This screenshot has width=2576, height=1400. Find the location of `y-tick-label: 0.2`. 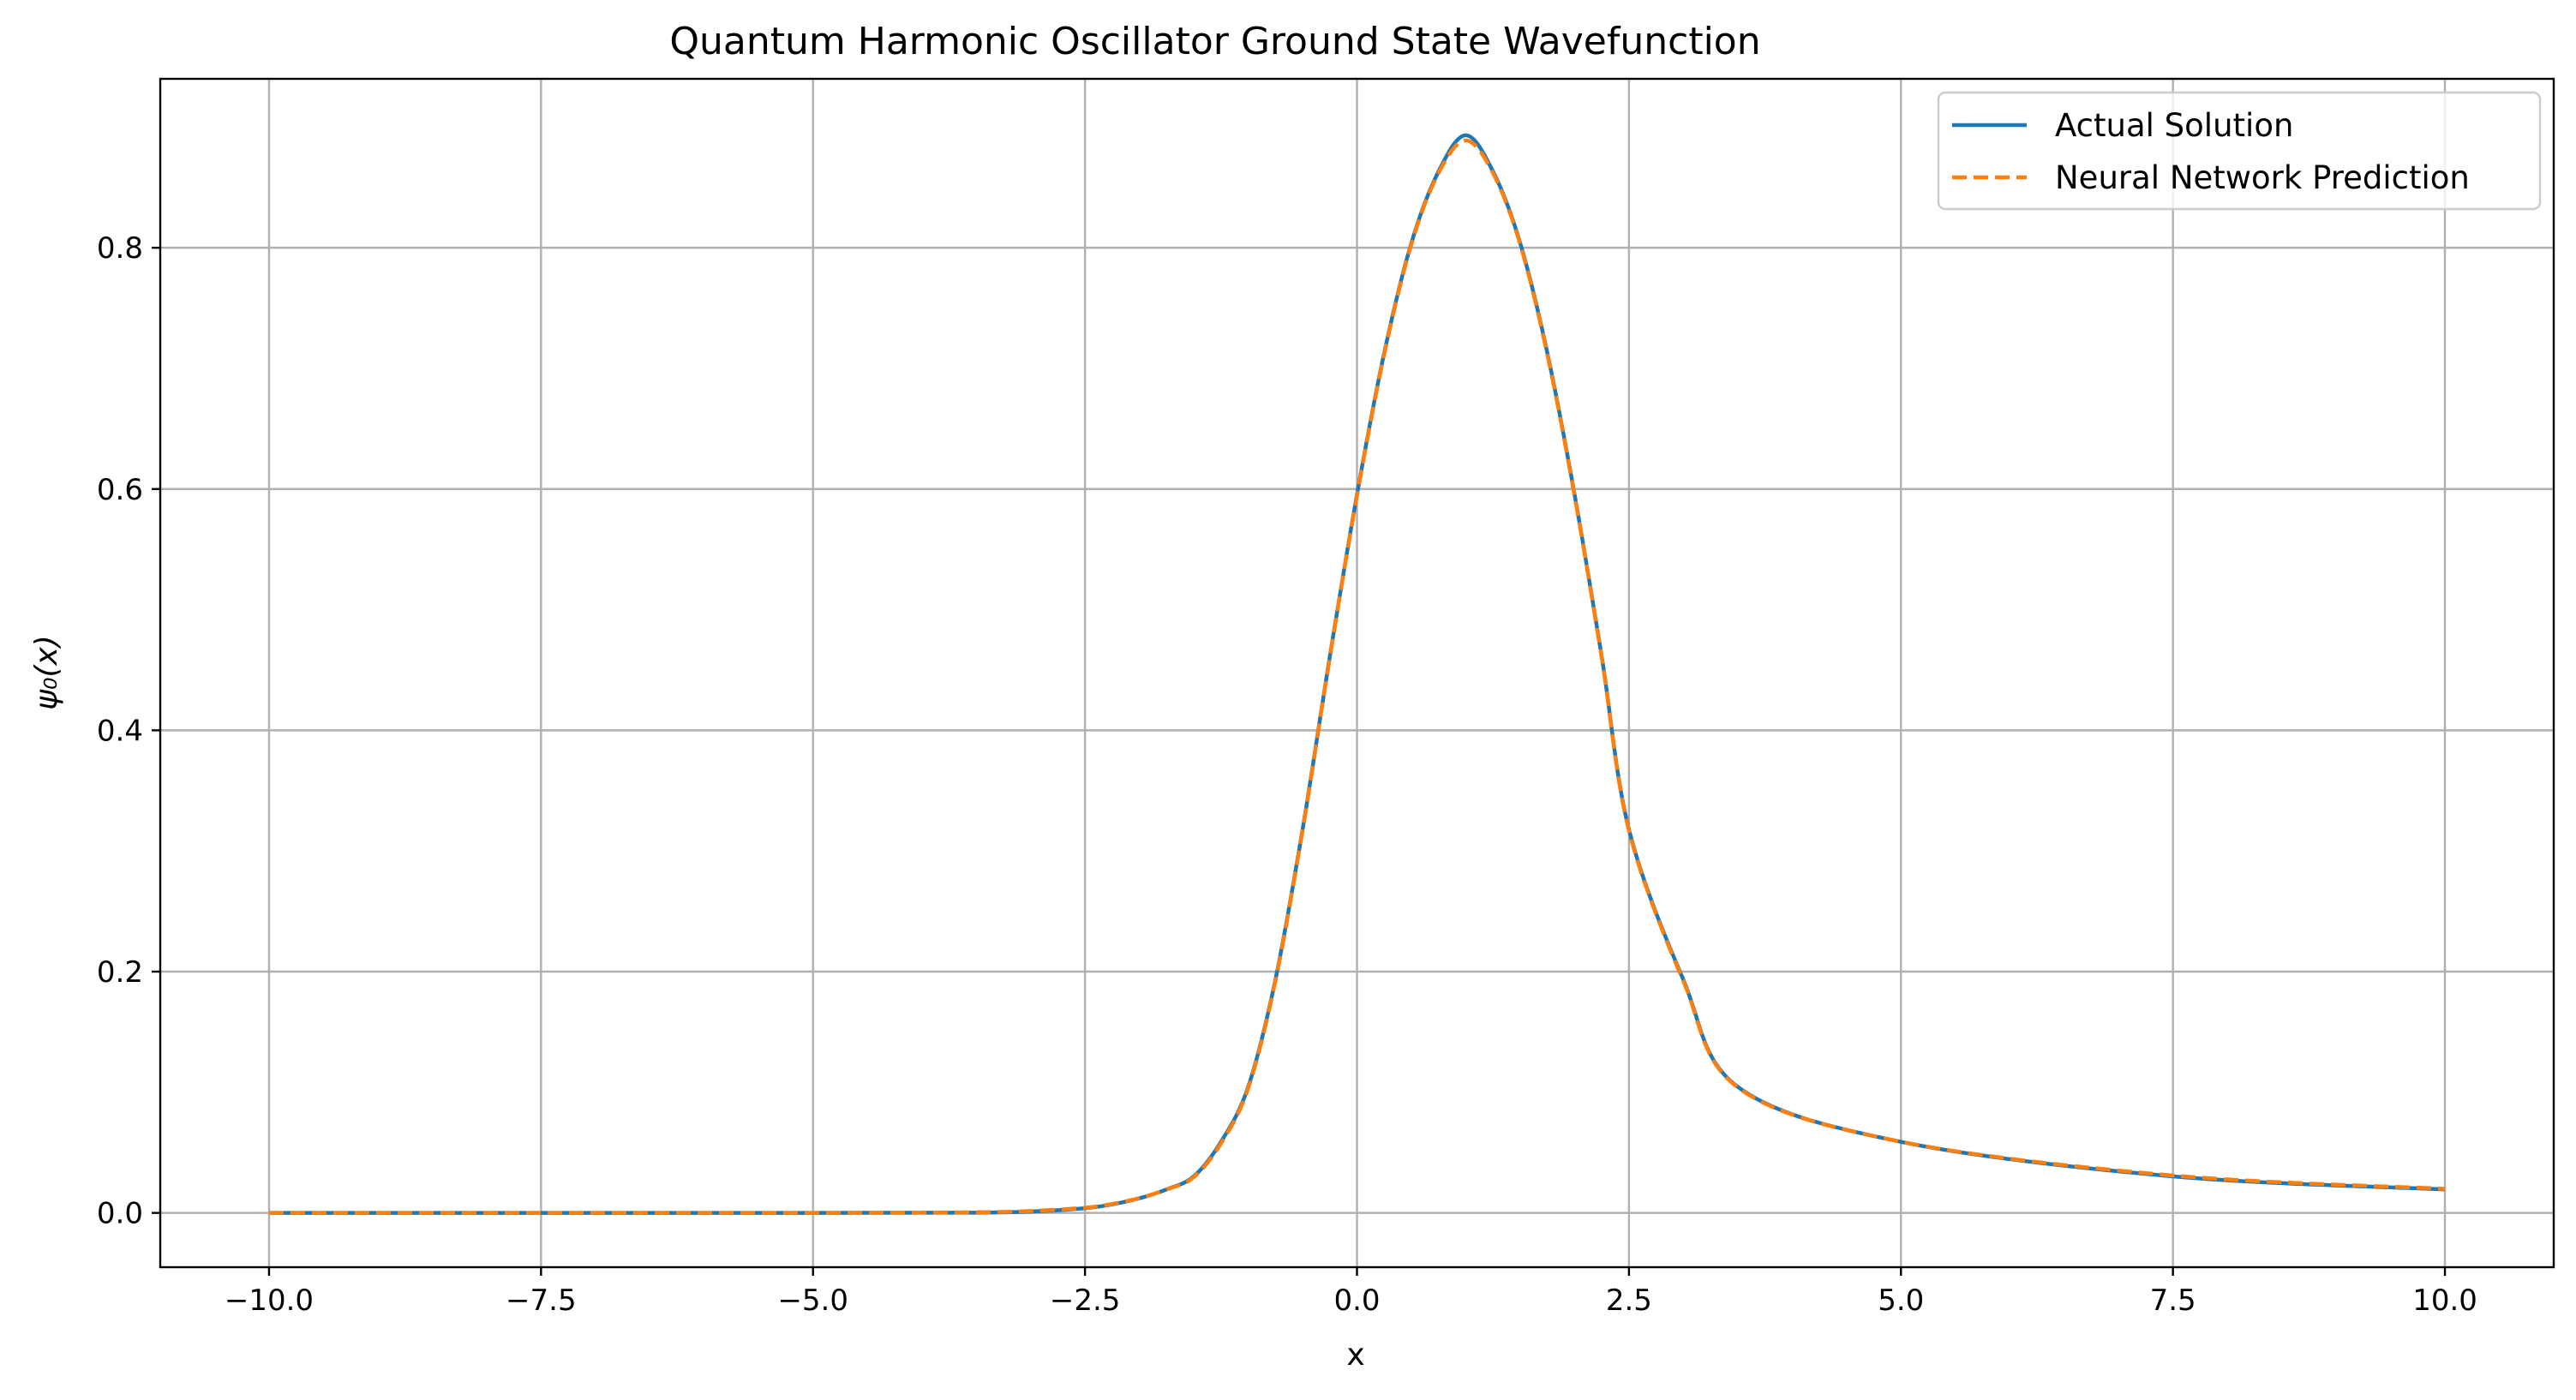

y-tick-label: 0.2 is located at coordinates (120, 972).